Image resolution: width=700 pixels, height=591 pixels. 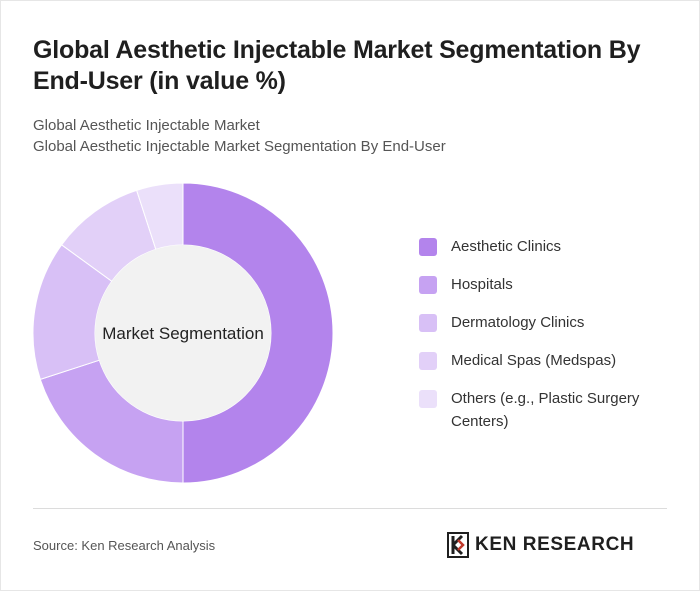 What do you see at coordinates (518, 322) in the screenshot?
I see `legend-label: Dermatology Clinics` at bounding box center [518, 322].